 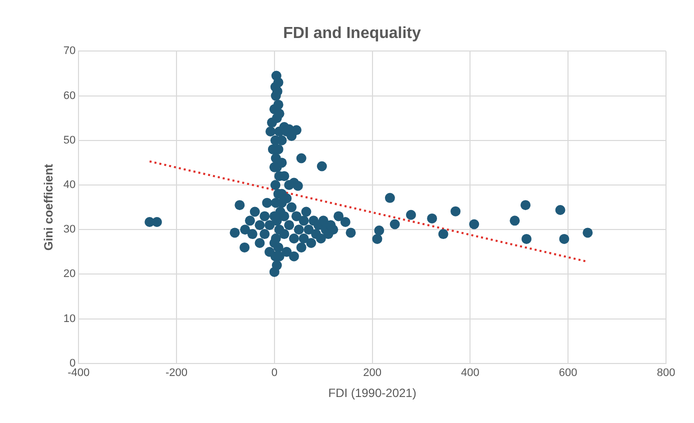 I want to click on x-tick-label: 0, so click(x=274, y=373).